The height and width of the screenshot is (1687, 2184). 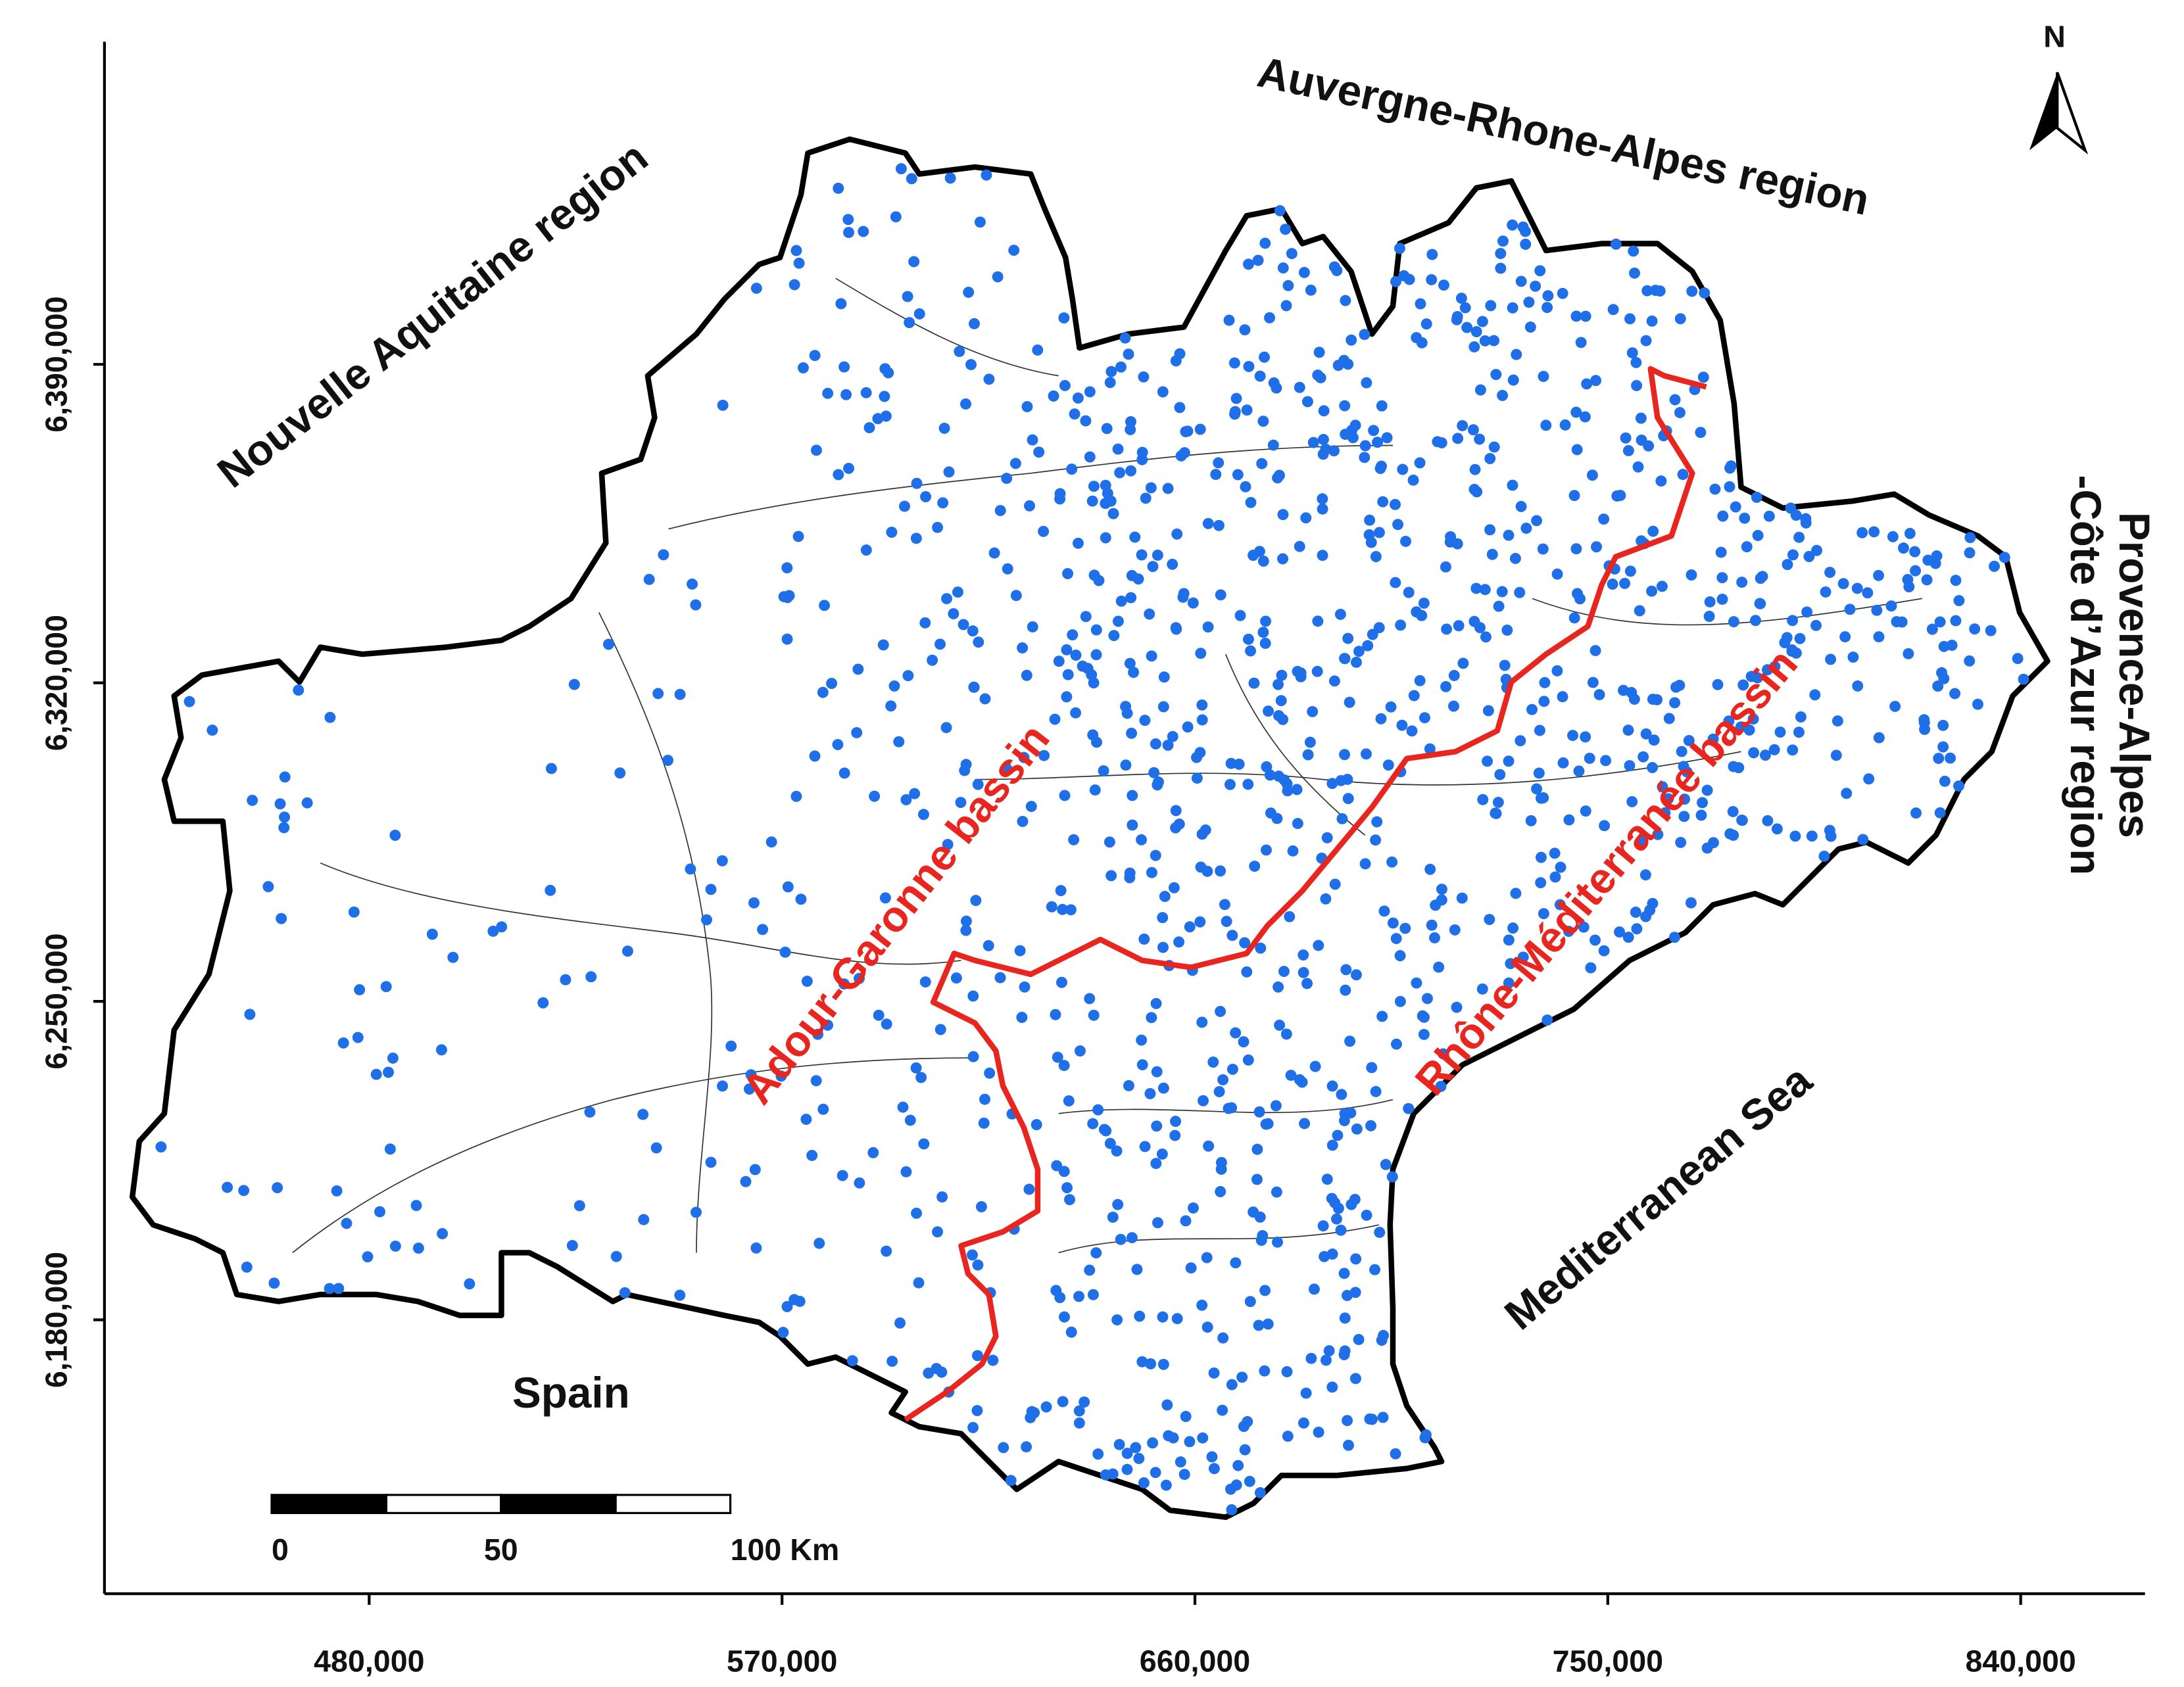 I want to click on boundary, so click(x=1218, y=1239).